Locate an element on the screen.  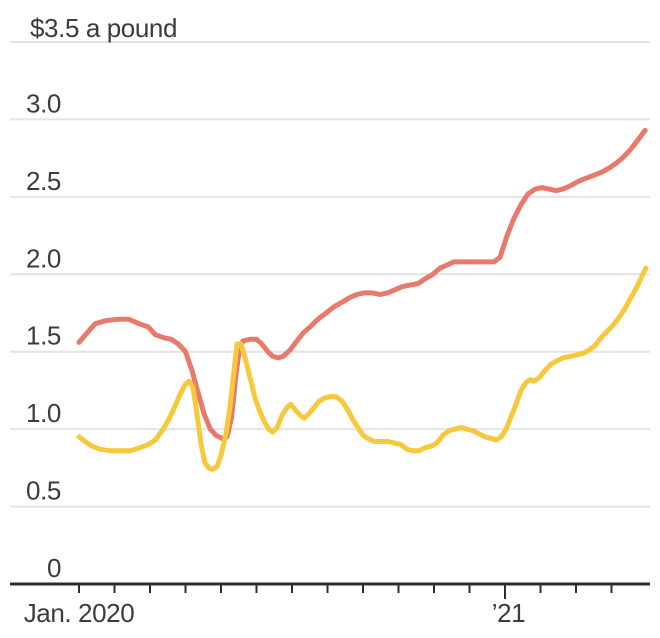
y-tick-label-2.5: 2.5 is located at coordinates (43, 181).